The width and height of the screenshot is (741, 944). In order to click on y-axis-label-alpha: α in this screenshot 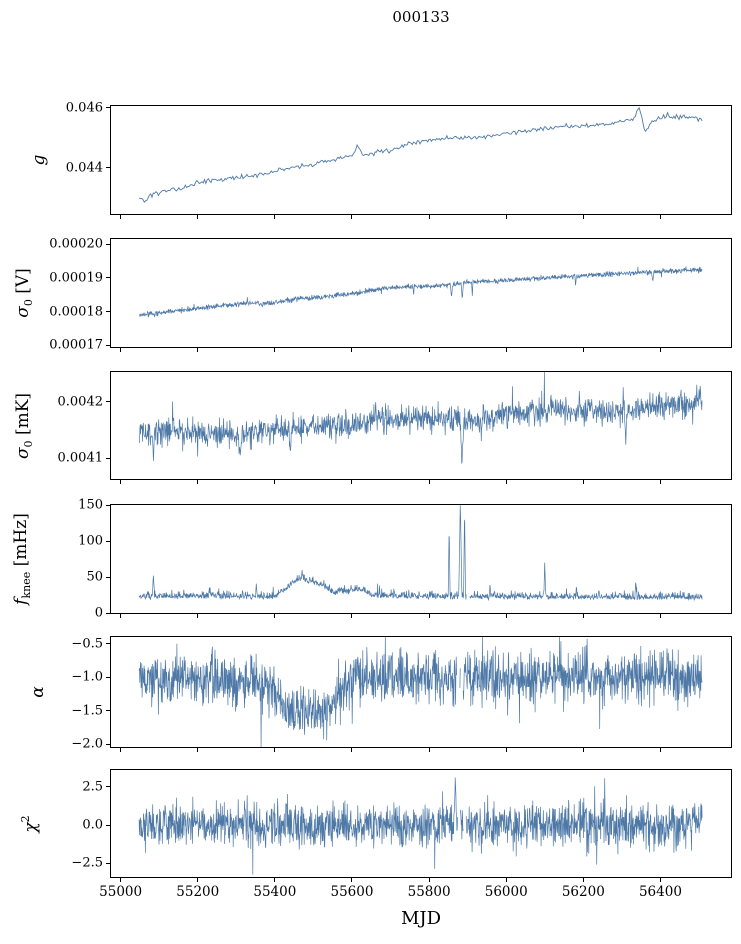, I will do `click(38, 692)`.